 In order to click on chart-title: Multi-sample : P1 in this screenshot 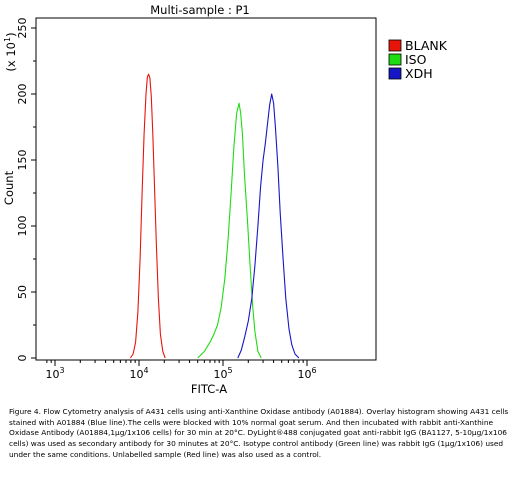, I will do `click(200, 10)`.